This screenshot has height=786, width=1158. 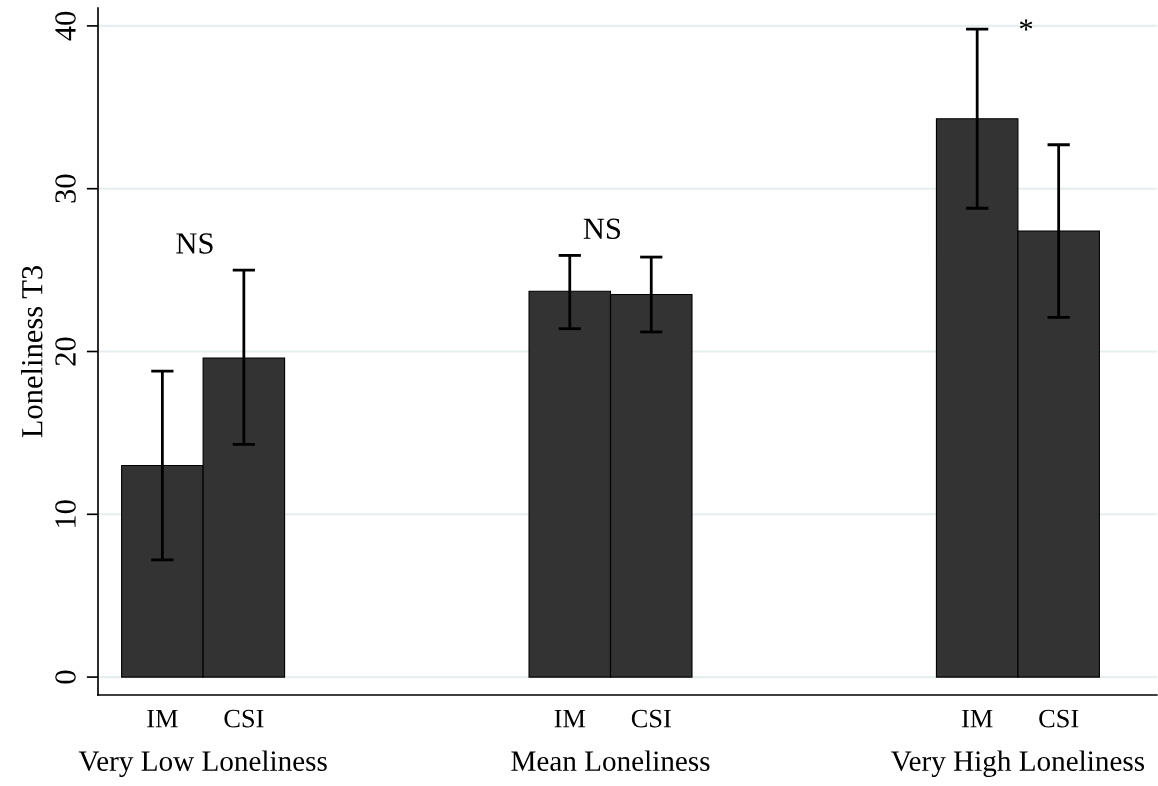 I want to click on y-tick-label: 0, so click(x=65, y=677).